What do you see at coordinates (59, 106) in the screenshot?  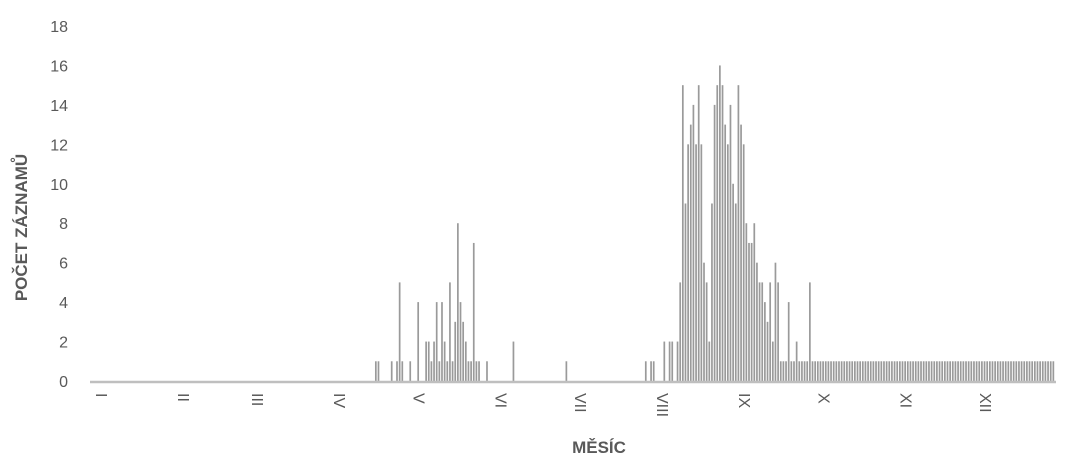 I see `y-tick-label: 14` at bounding box center [59, 106].